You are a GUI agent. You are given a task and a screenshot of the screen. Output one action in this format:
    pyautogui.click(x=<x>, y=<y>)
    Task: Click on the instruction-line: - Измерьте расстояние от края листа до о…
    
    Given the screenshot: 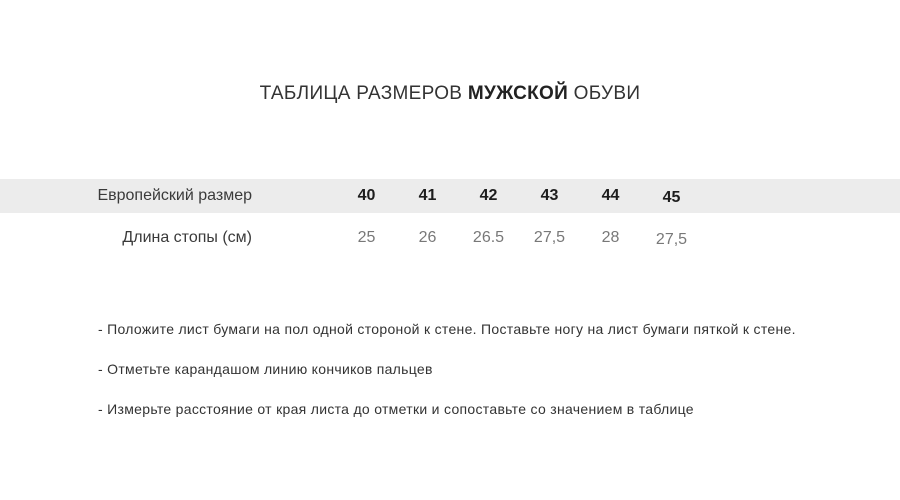 What is the action you would take?
    pyautogui.click(x=396, y=409)
    